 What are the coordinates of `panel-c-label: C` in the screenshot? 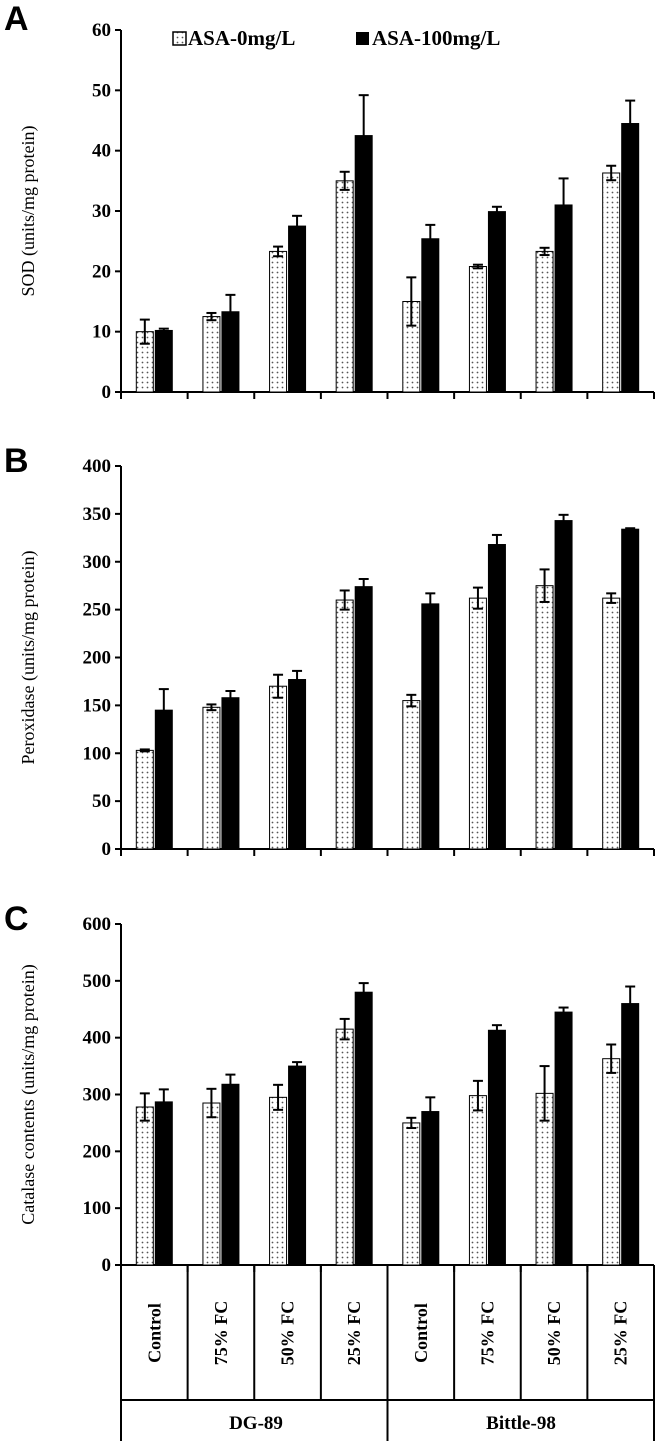 It's located at (16, 919).